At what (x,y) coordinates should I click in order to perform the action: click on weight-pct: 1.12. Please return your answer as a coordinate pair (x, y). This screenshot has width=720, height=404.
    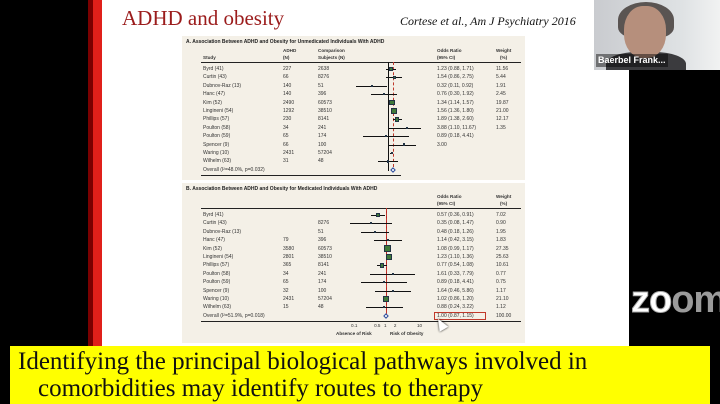
    Looking at the image, I should click on (501, 307).